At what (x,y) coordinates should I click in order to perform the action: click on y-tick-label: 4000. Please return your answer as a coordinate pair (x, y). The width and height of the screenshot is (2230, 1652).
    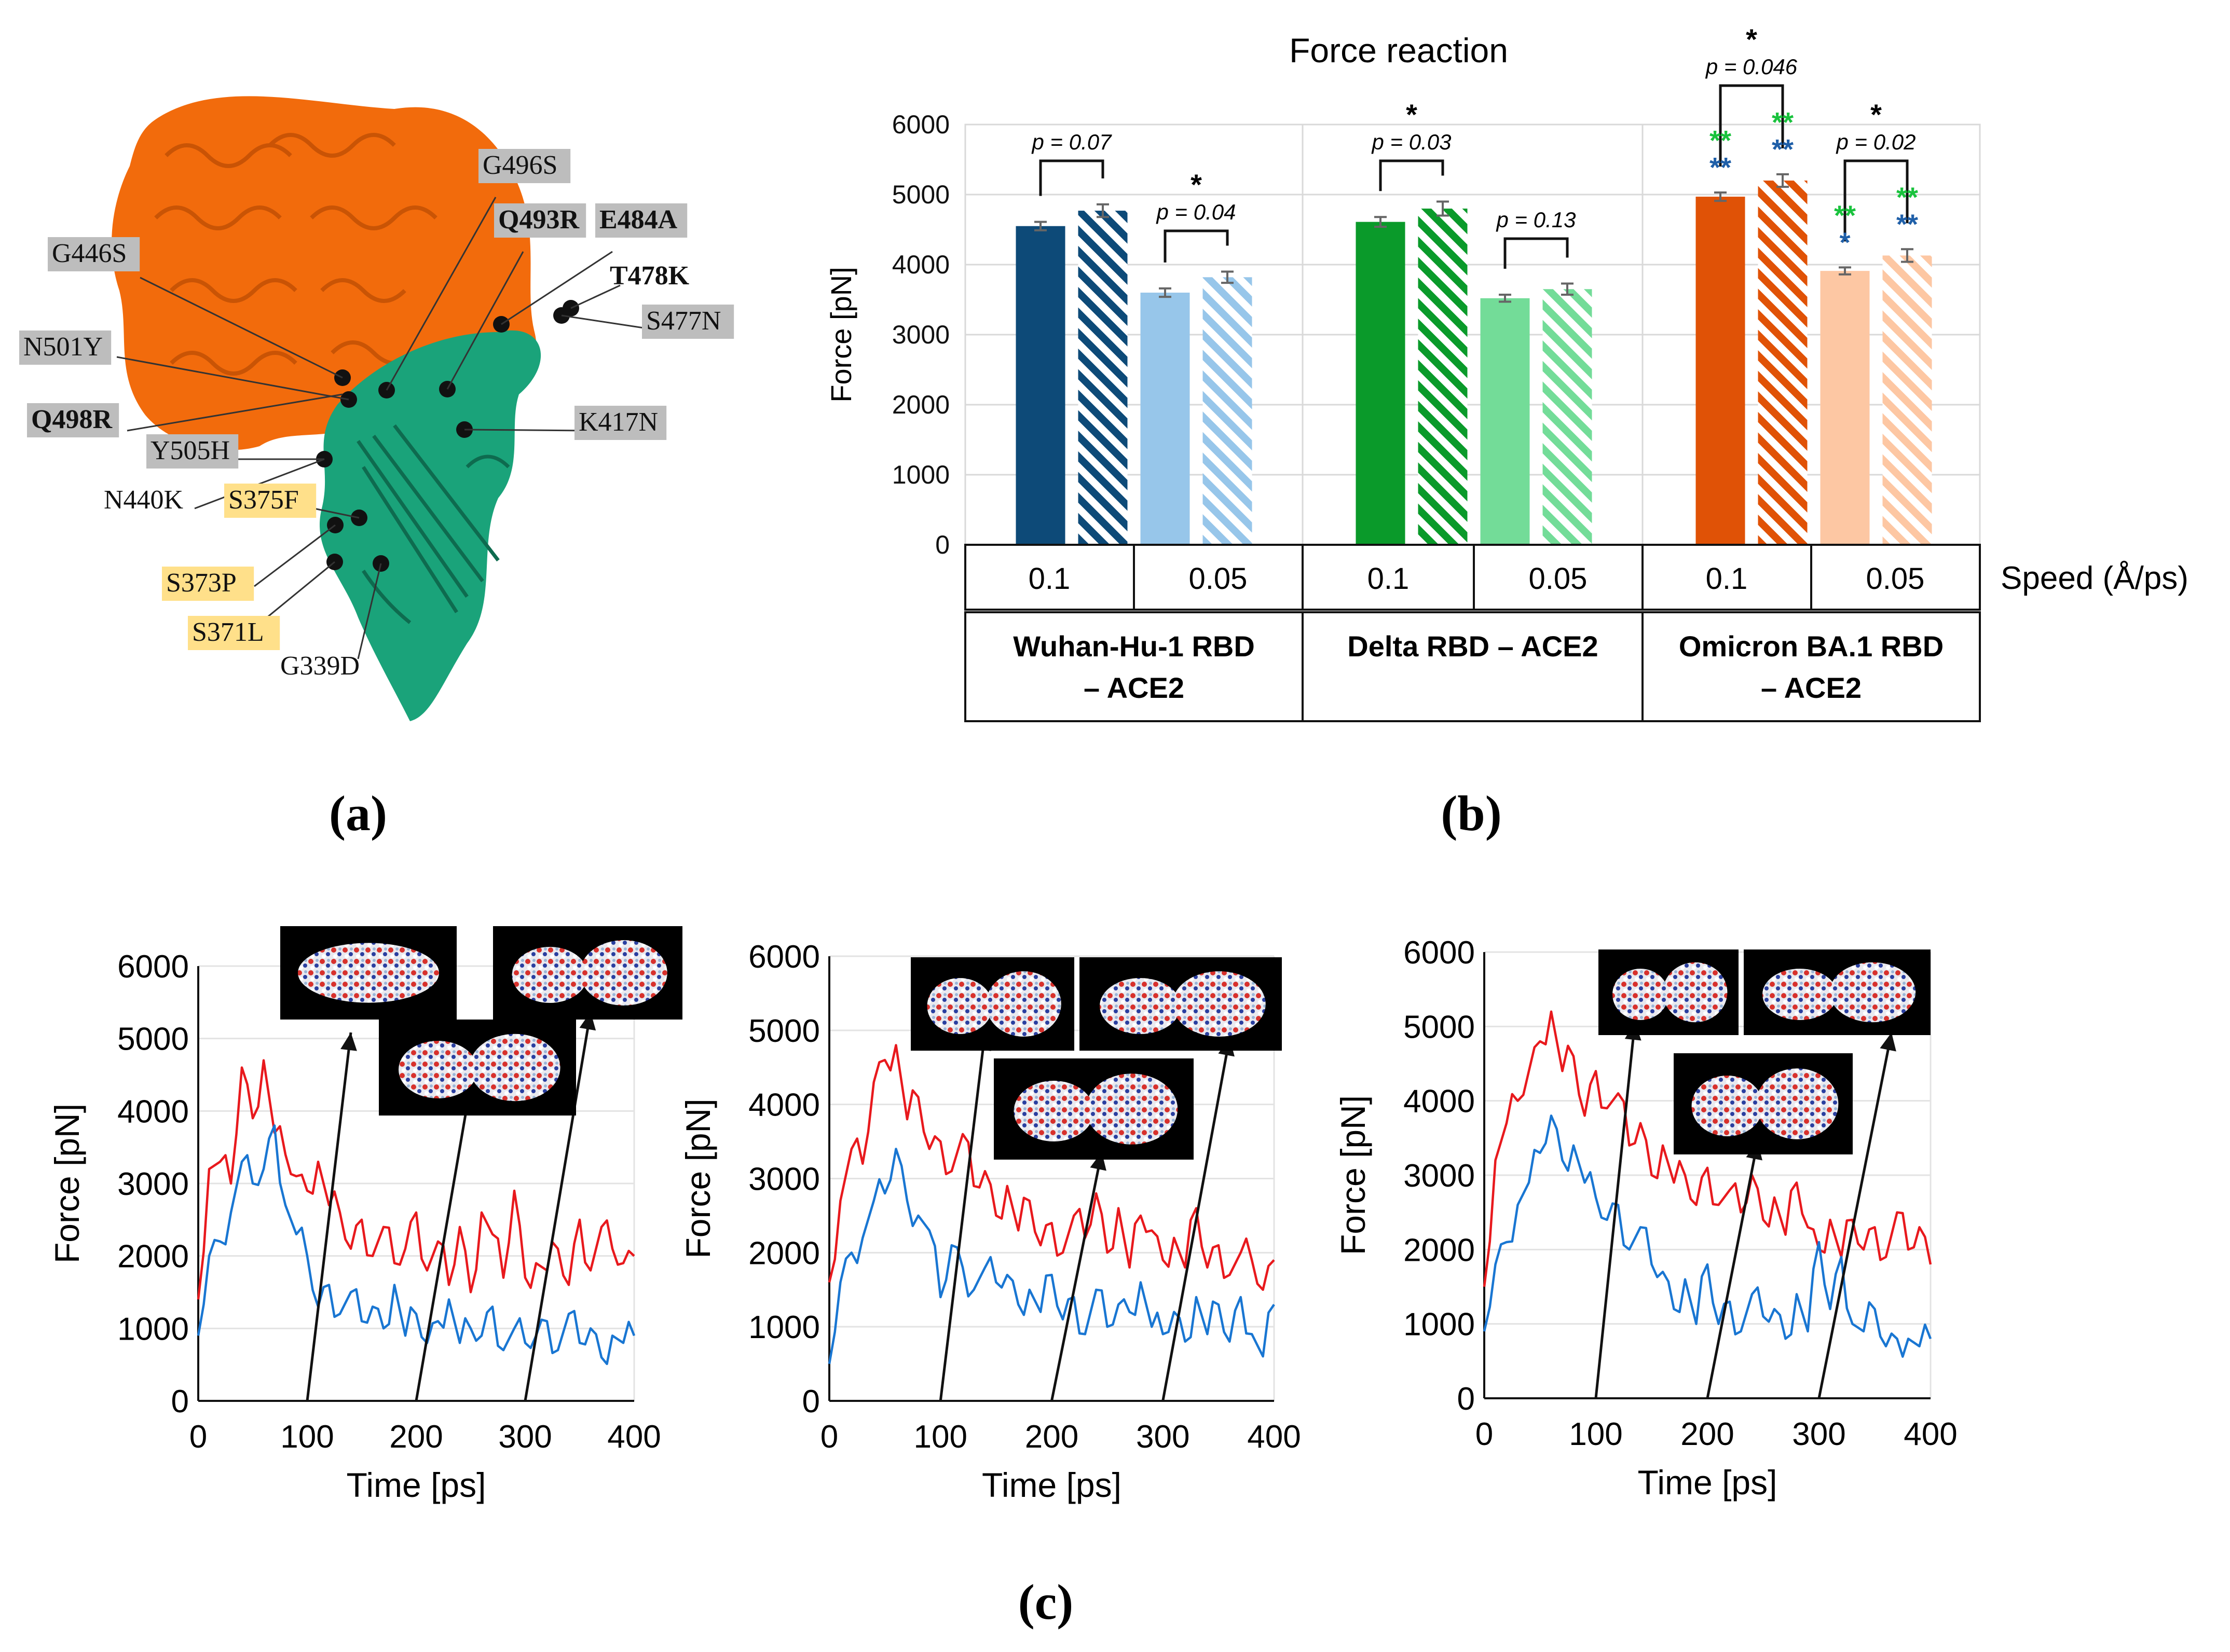
    Looking at the image, I should click on (921, 264).